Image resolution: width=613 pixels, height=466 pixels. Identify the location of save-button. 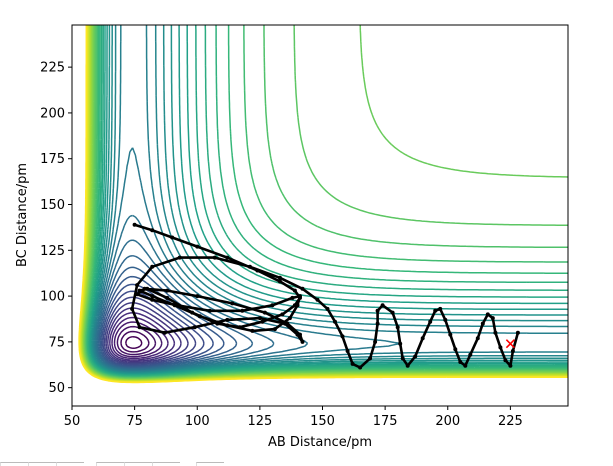
(210, 464).